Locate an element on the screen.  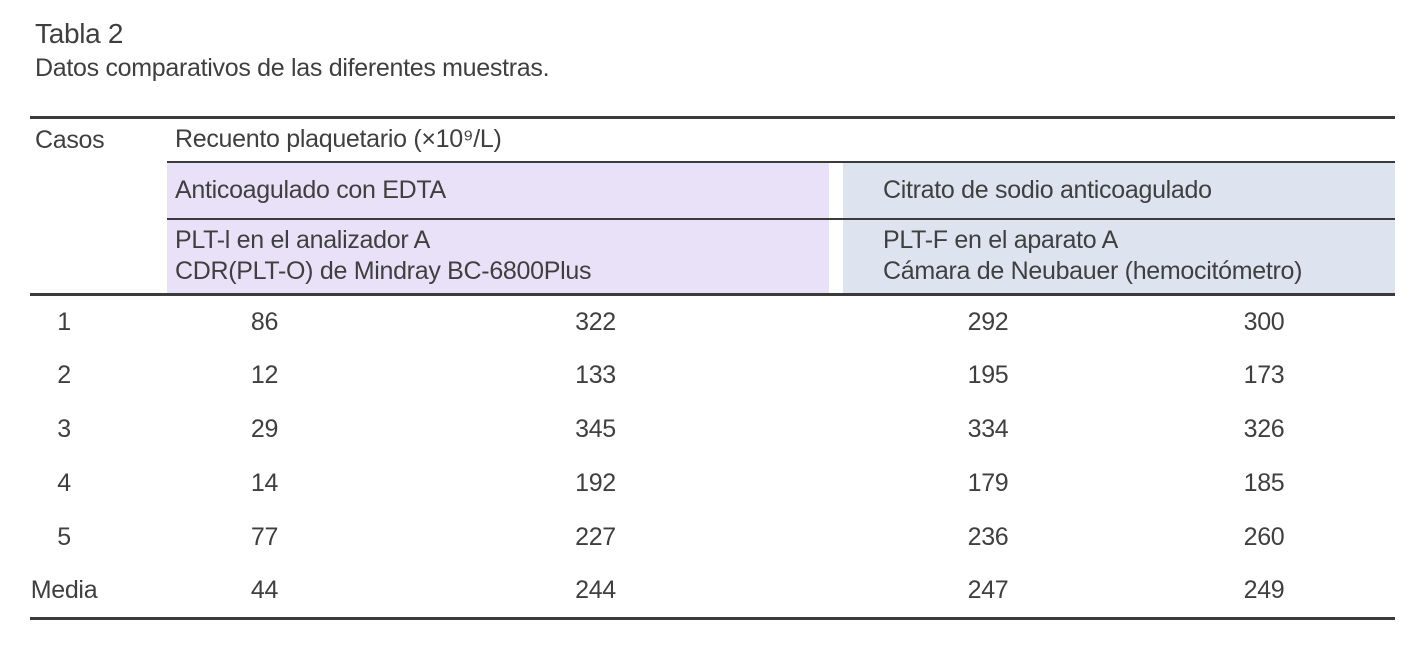
header-row-main: Casos Recuento plaquetario (×10⁹/L) is located at coordinates (712, 139).